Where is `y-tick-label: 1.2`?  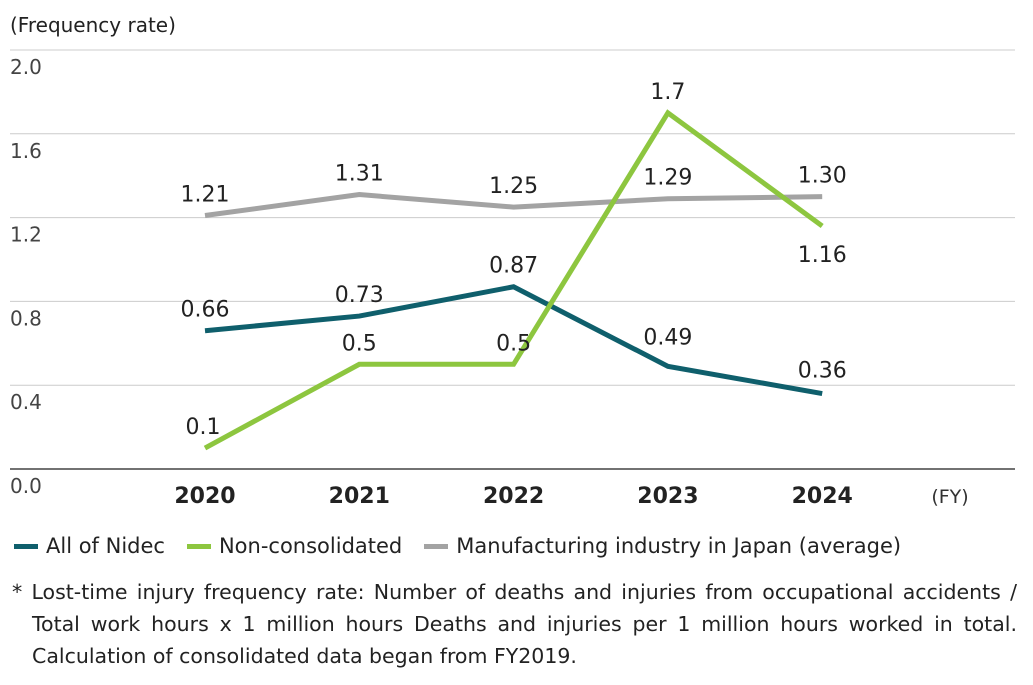
y-tick-label: 1.2 is located at coordinates (26, 235).